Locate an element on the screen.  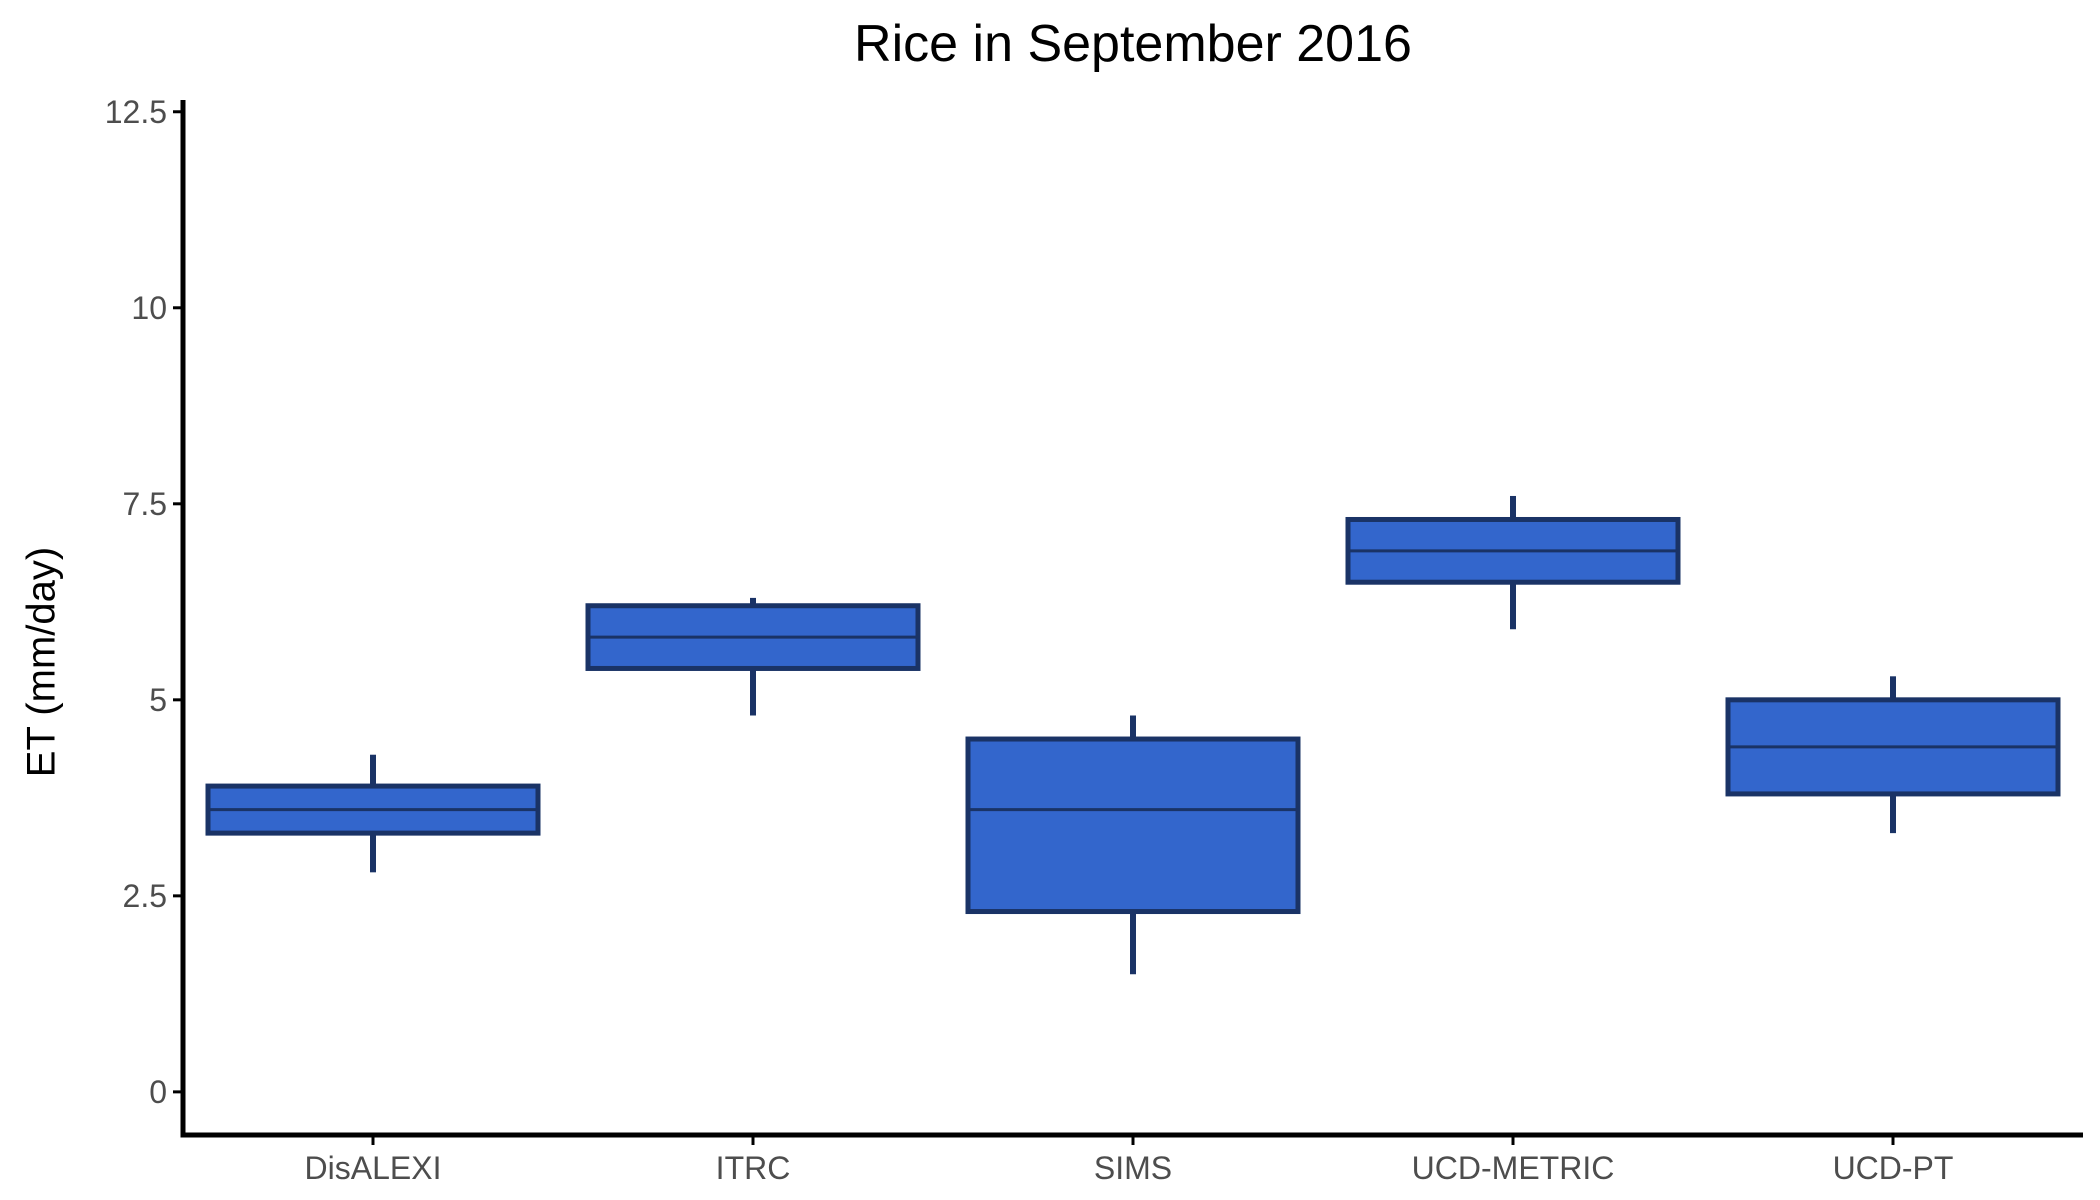
y-tick-label: 5 is located at coordinates (158, 700).